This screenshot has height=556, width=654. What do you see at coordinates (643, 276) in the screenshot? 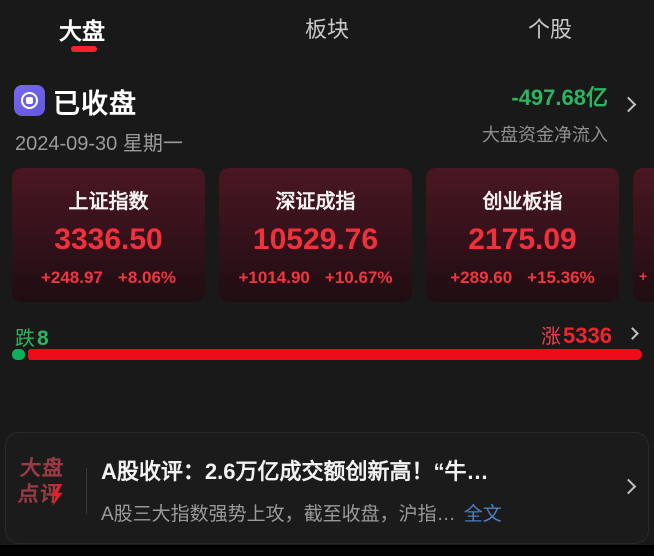
I see `partial-change-hint: +` at bounding box center [643, 276].